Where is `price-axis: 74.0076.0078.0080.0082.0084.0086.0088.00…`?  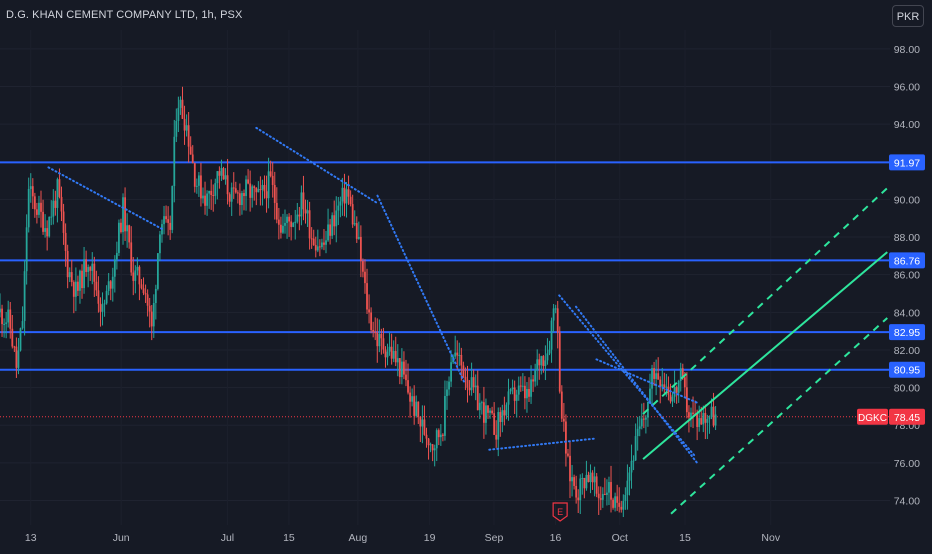 price-axis: 74.0076.0078.0080.0082.0084.0086.0088.00… is located at coordinates (907, 276).